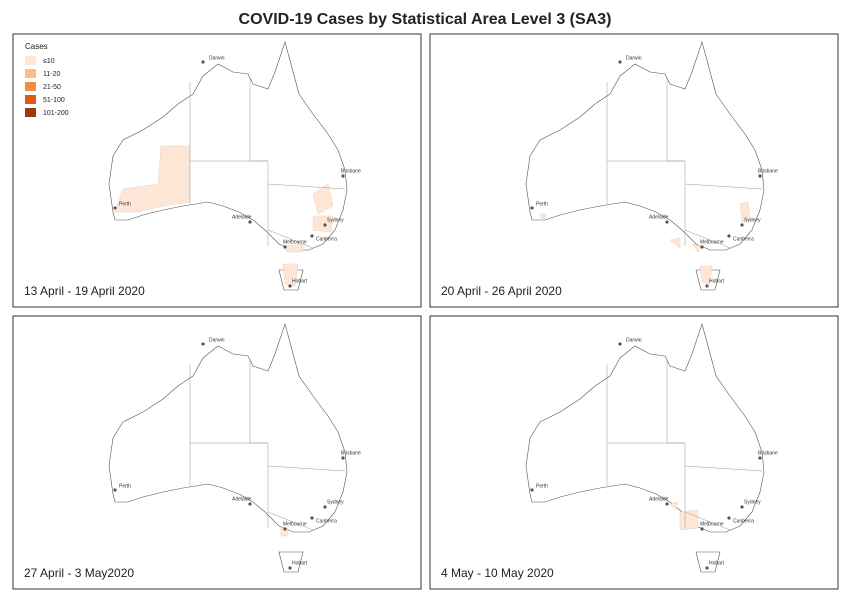 The height and width of the screenshot is (601, 850). Describe the element at coordinates (501, 291) in the screenshot. I see `panel-date: 20 April - 26 April 2020` at that location.